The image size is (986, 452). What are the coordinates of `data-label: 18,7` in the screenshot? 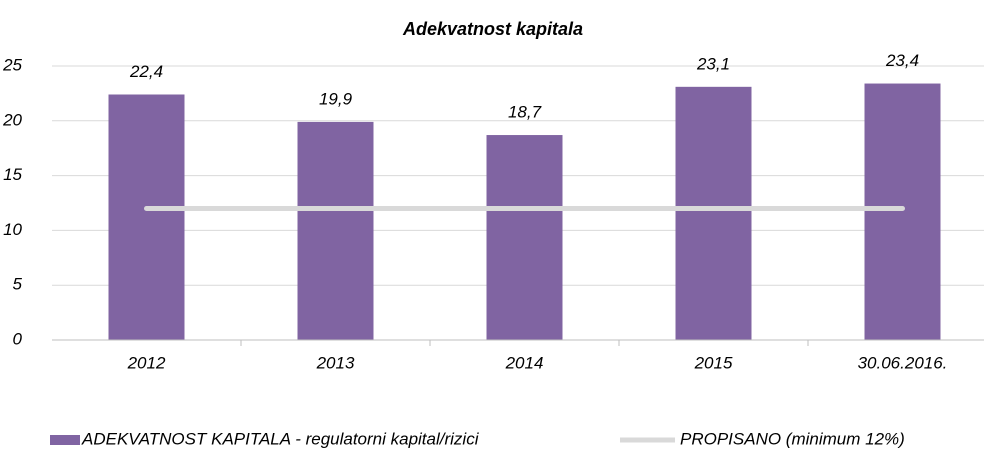 It's located at (525, 112).